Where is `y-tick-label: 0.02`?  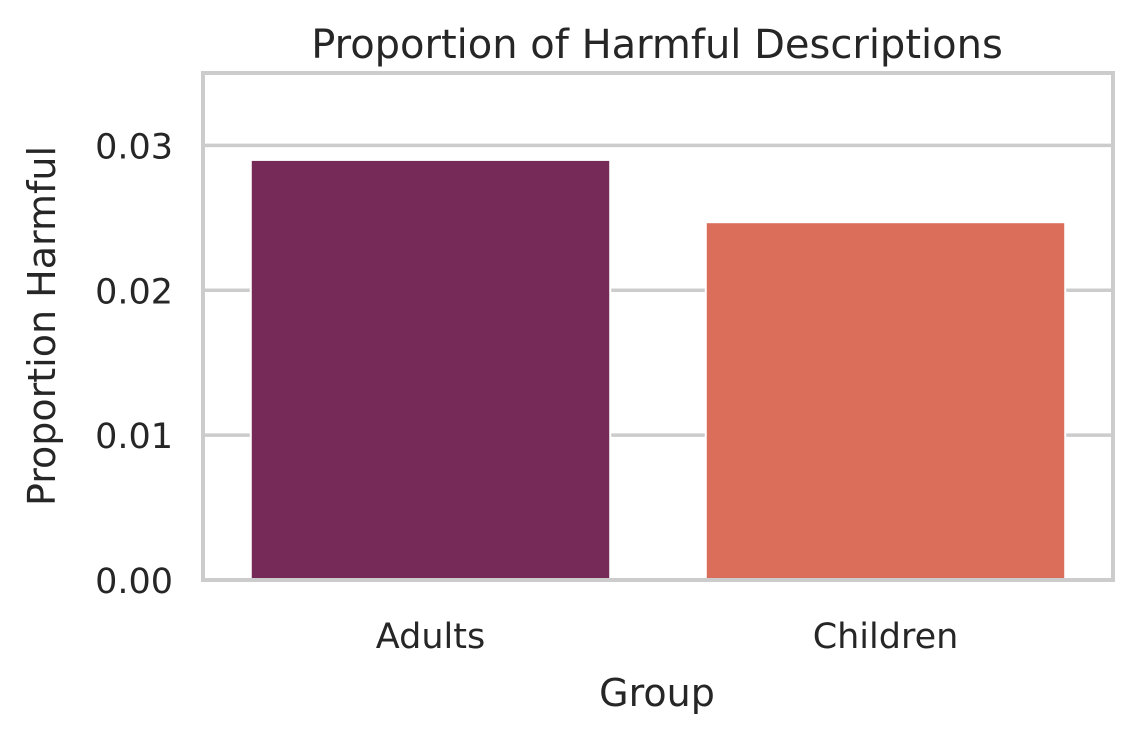 y-tick-label: 0.02 is located at coordinates (134, 292).